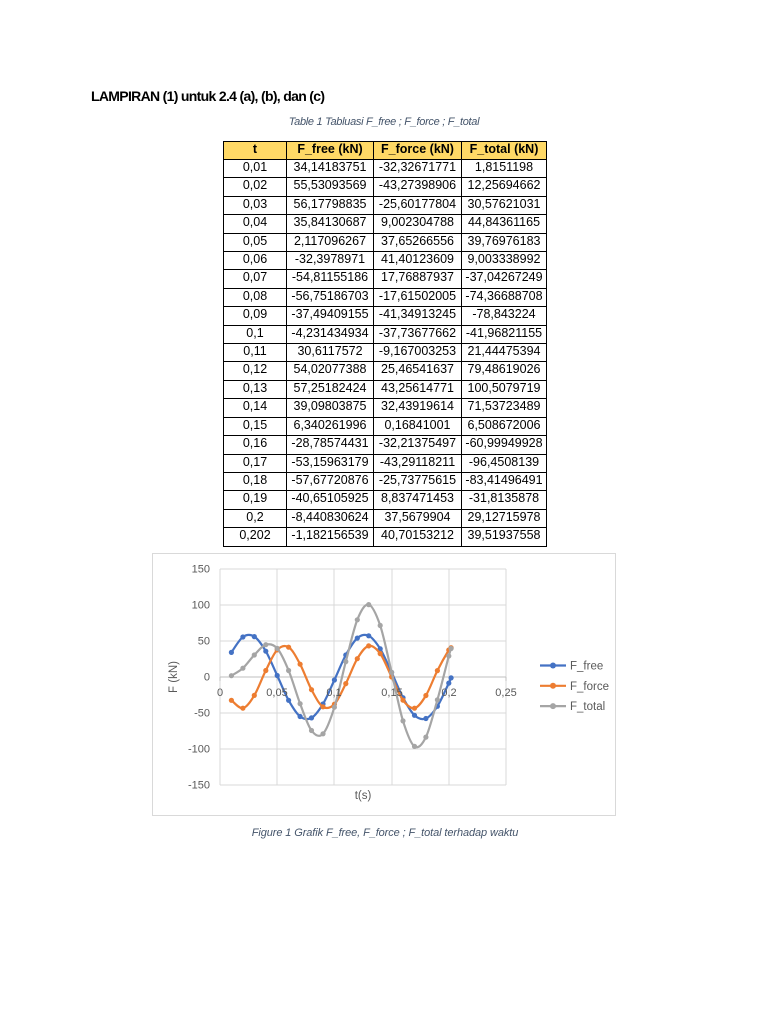  Describe the element at coordinates (204, 642) in the screenshot. I see `svg-text: 50` at that location.